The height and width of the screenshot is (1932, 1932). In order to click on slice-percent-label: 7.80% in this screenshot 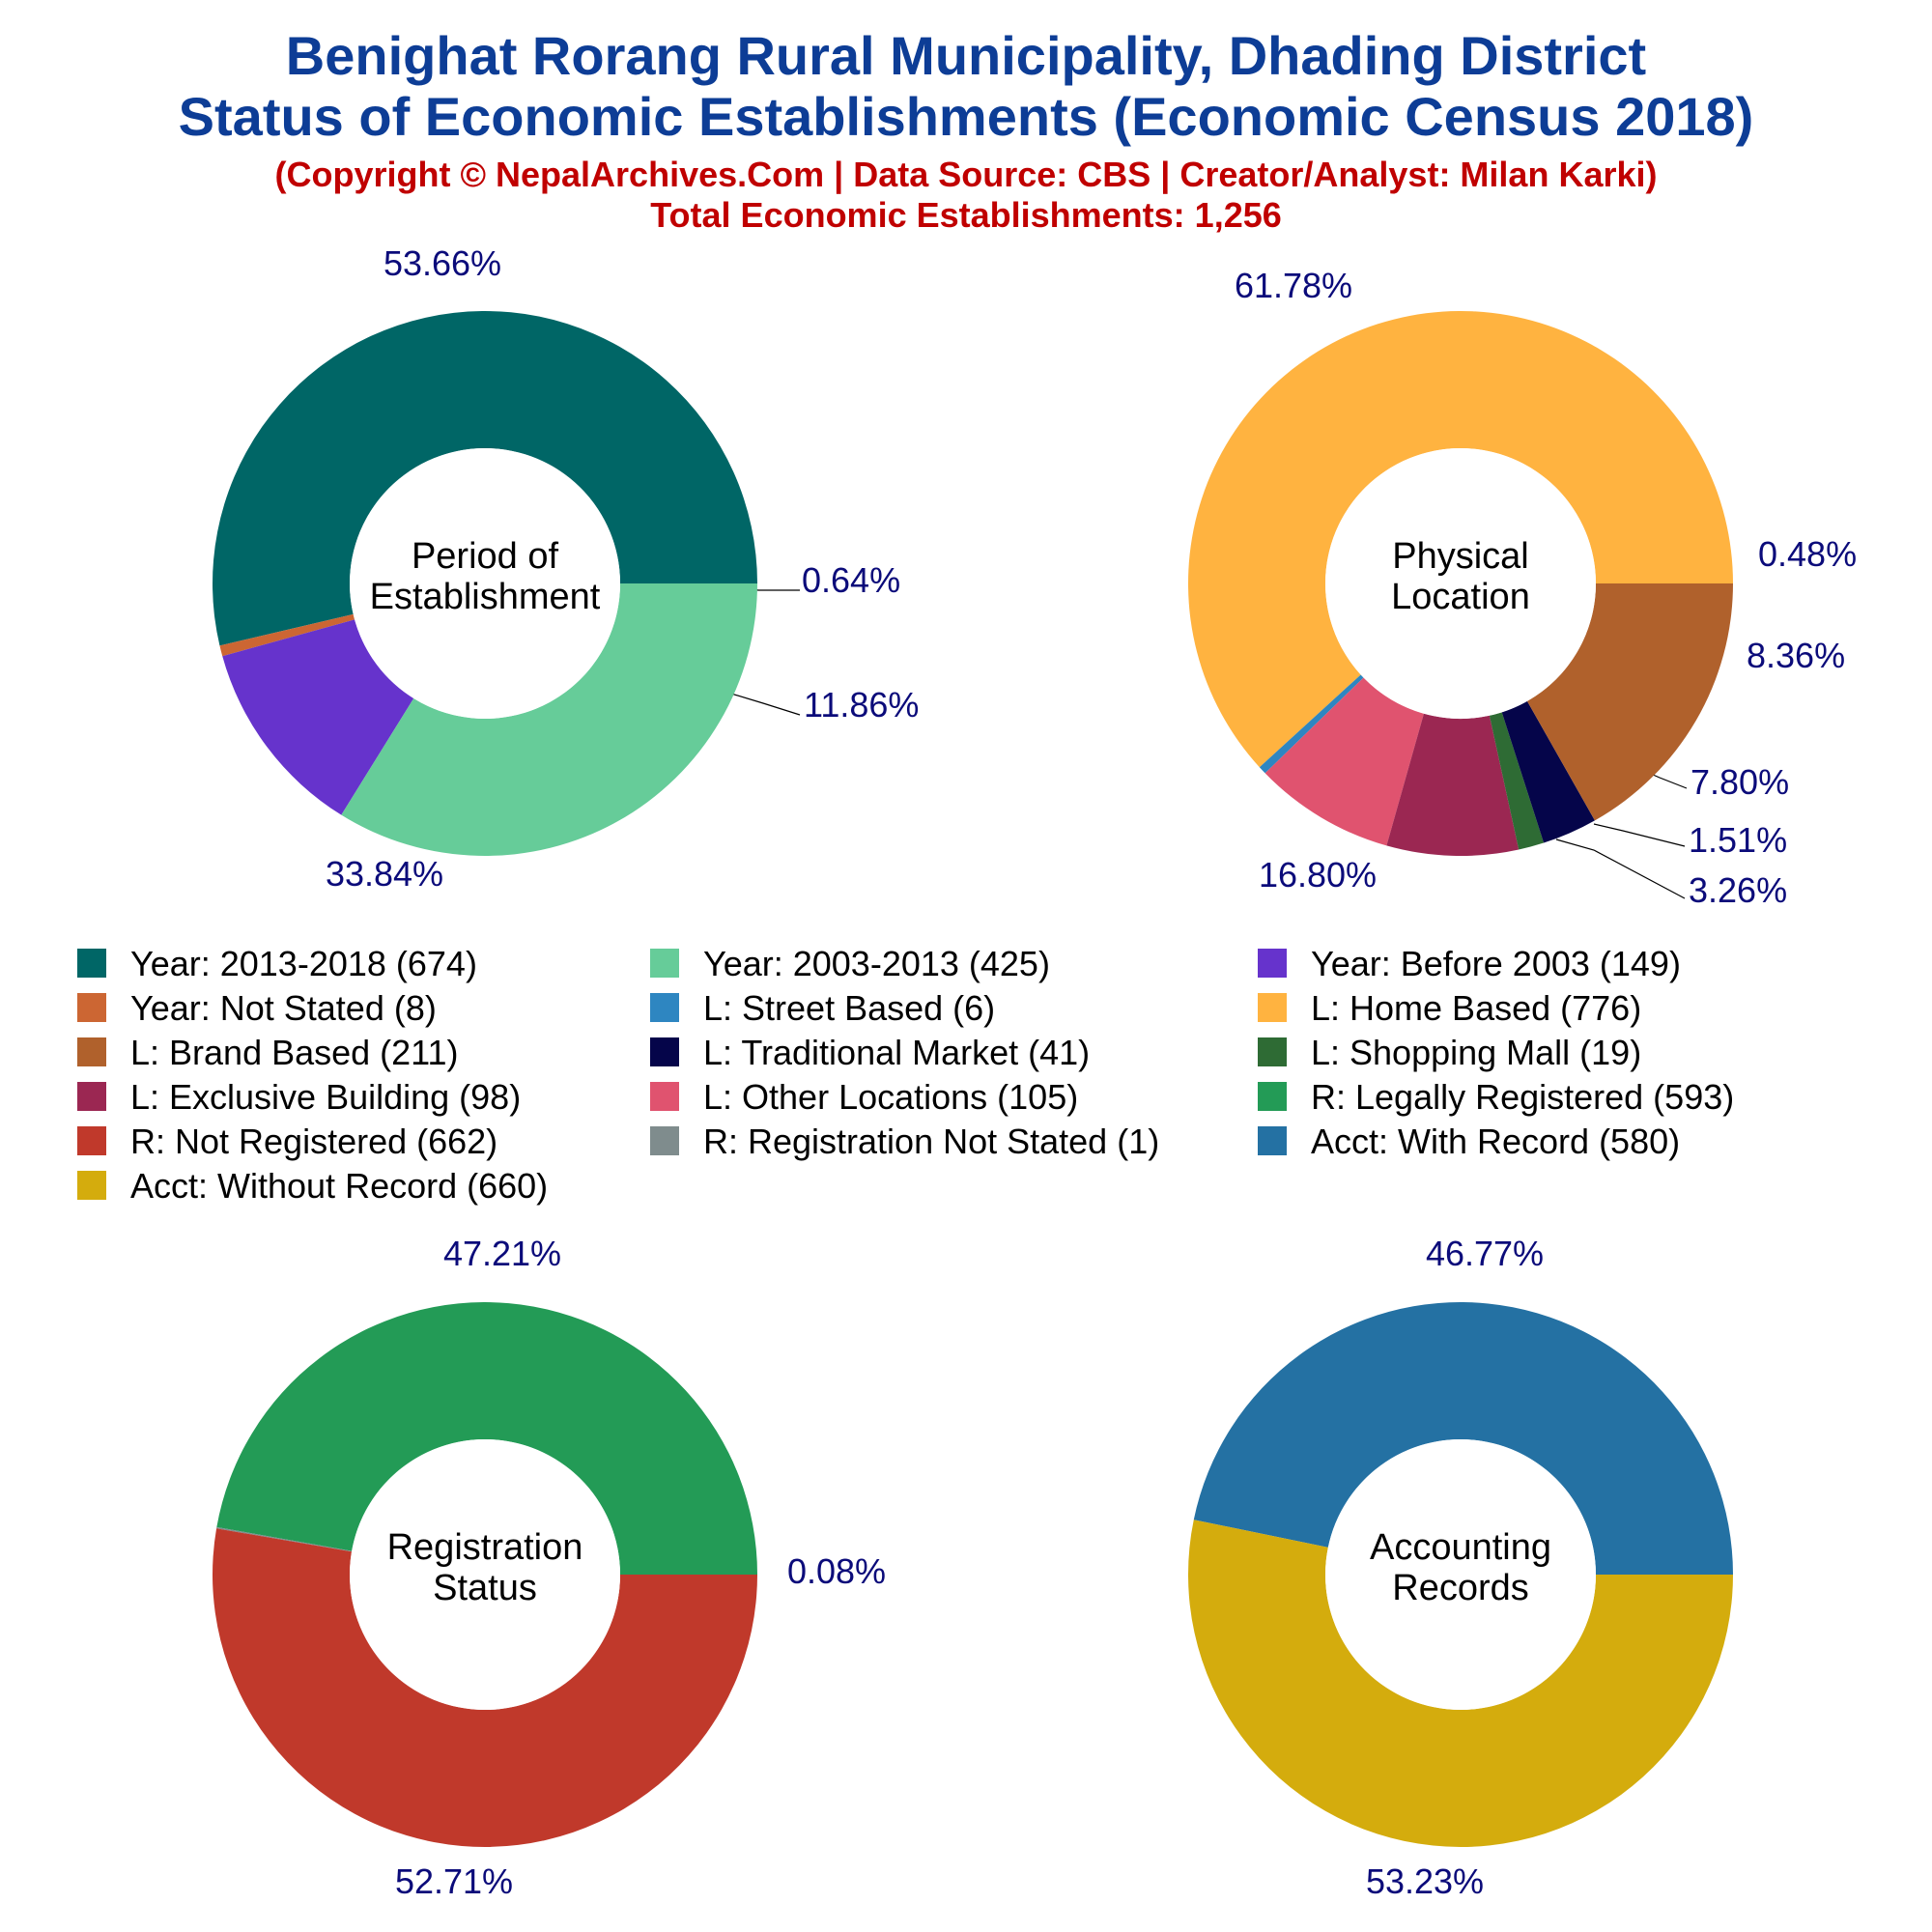, I will do `click(1739, 782)`.